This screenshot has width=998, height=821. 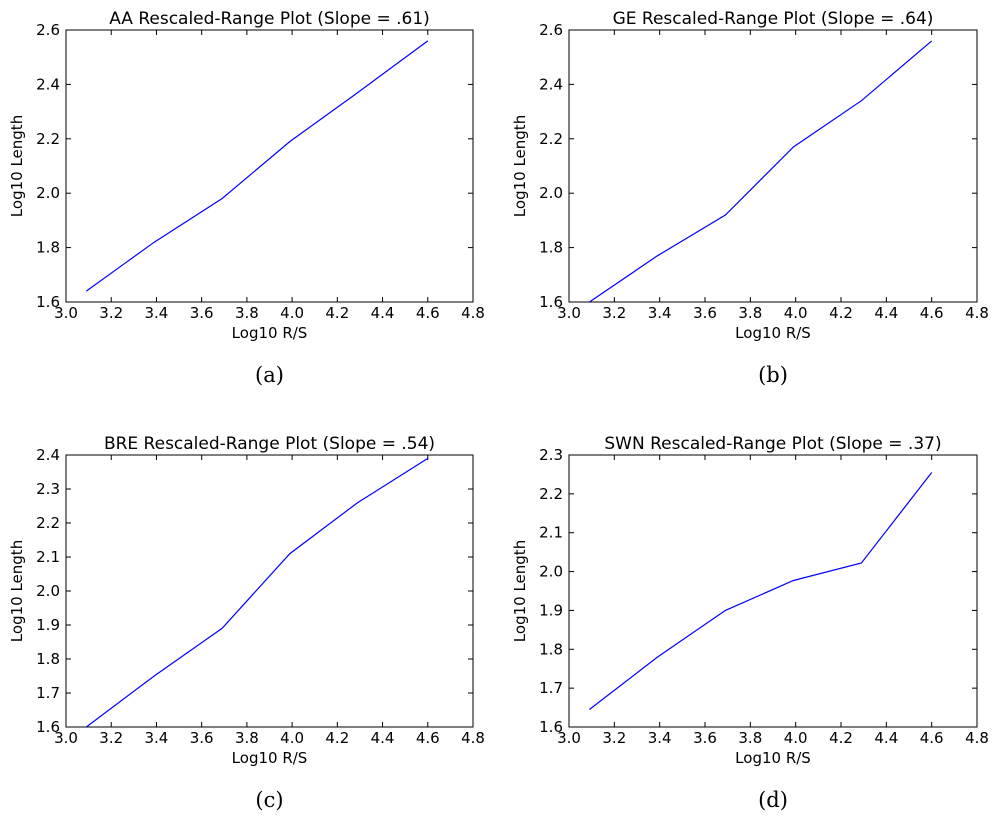 I want to click on chart-title: AA Rescaled-Range Plot (Slope = .61), so click(x=269, y=19).